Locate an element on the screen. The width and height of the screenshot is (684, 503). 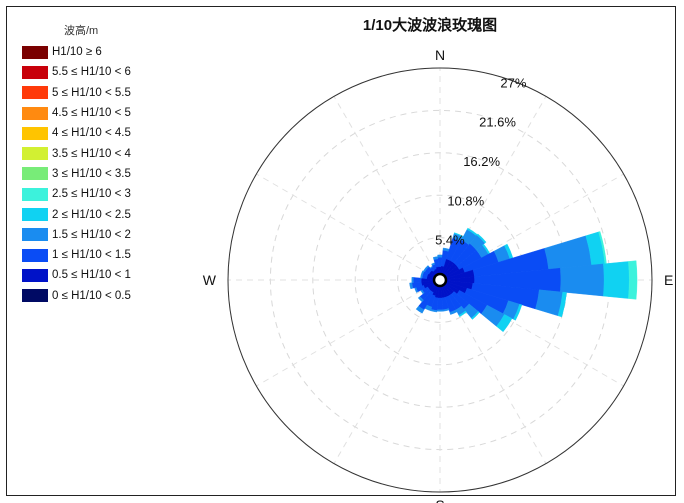
radial-tick-label: 5.4% is located at coordinates (450, 240).